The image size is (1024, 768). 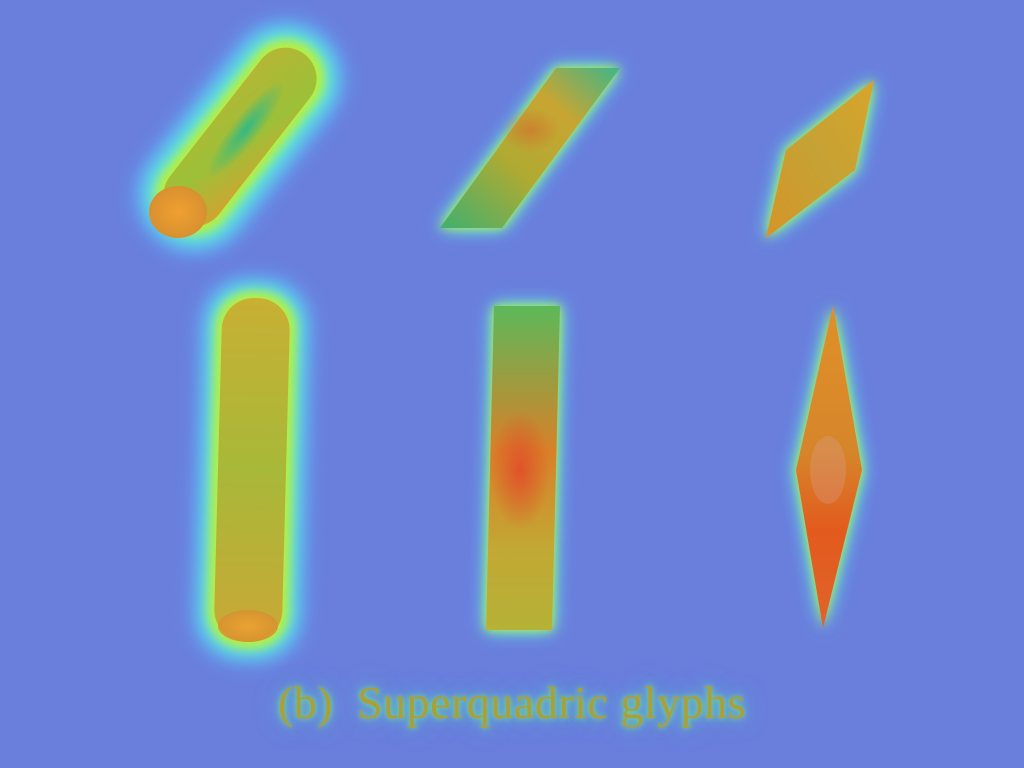 I want to click on caption-title: Superquadric glyphs, so click(x=552, y=702).